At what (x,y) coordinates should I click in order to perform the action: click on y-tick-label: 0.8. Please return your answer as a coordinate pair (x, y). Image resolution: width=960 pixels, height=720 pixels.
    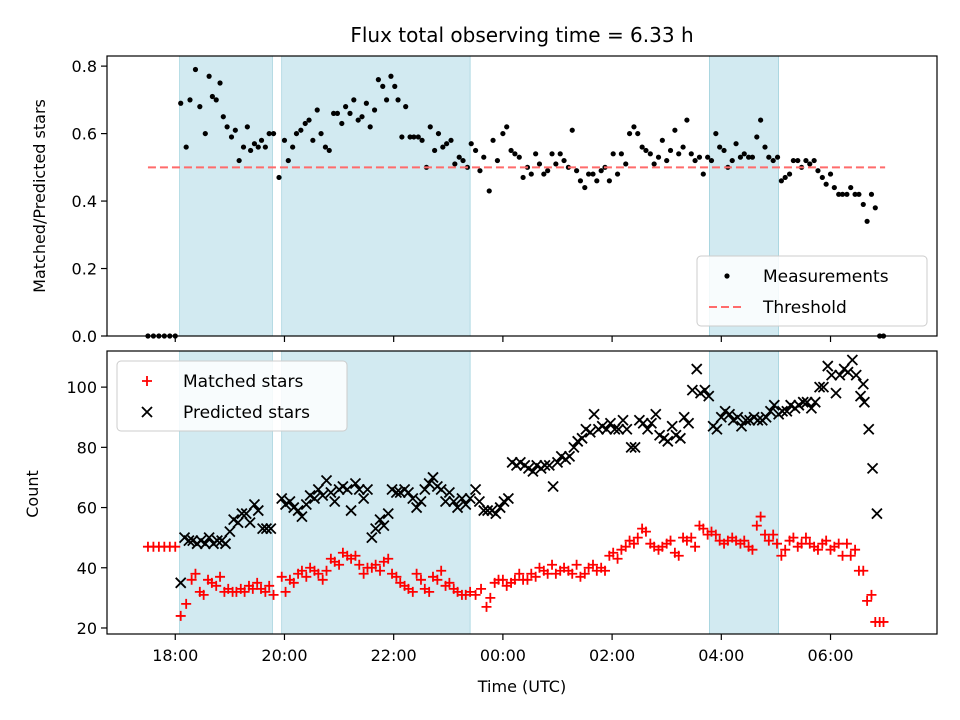
    Looking at the image, I should click on (84, 66).